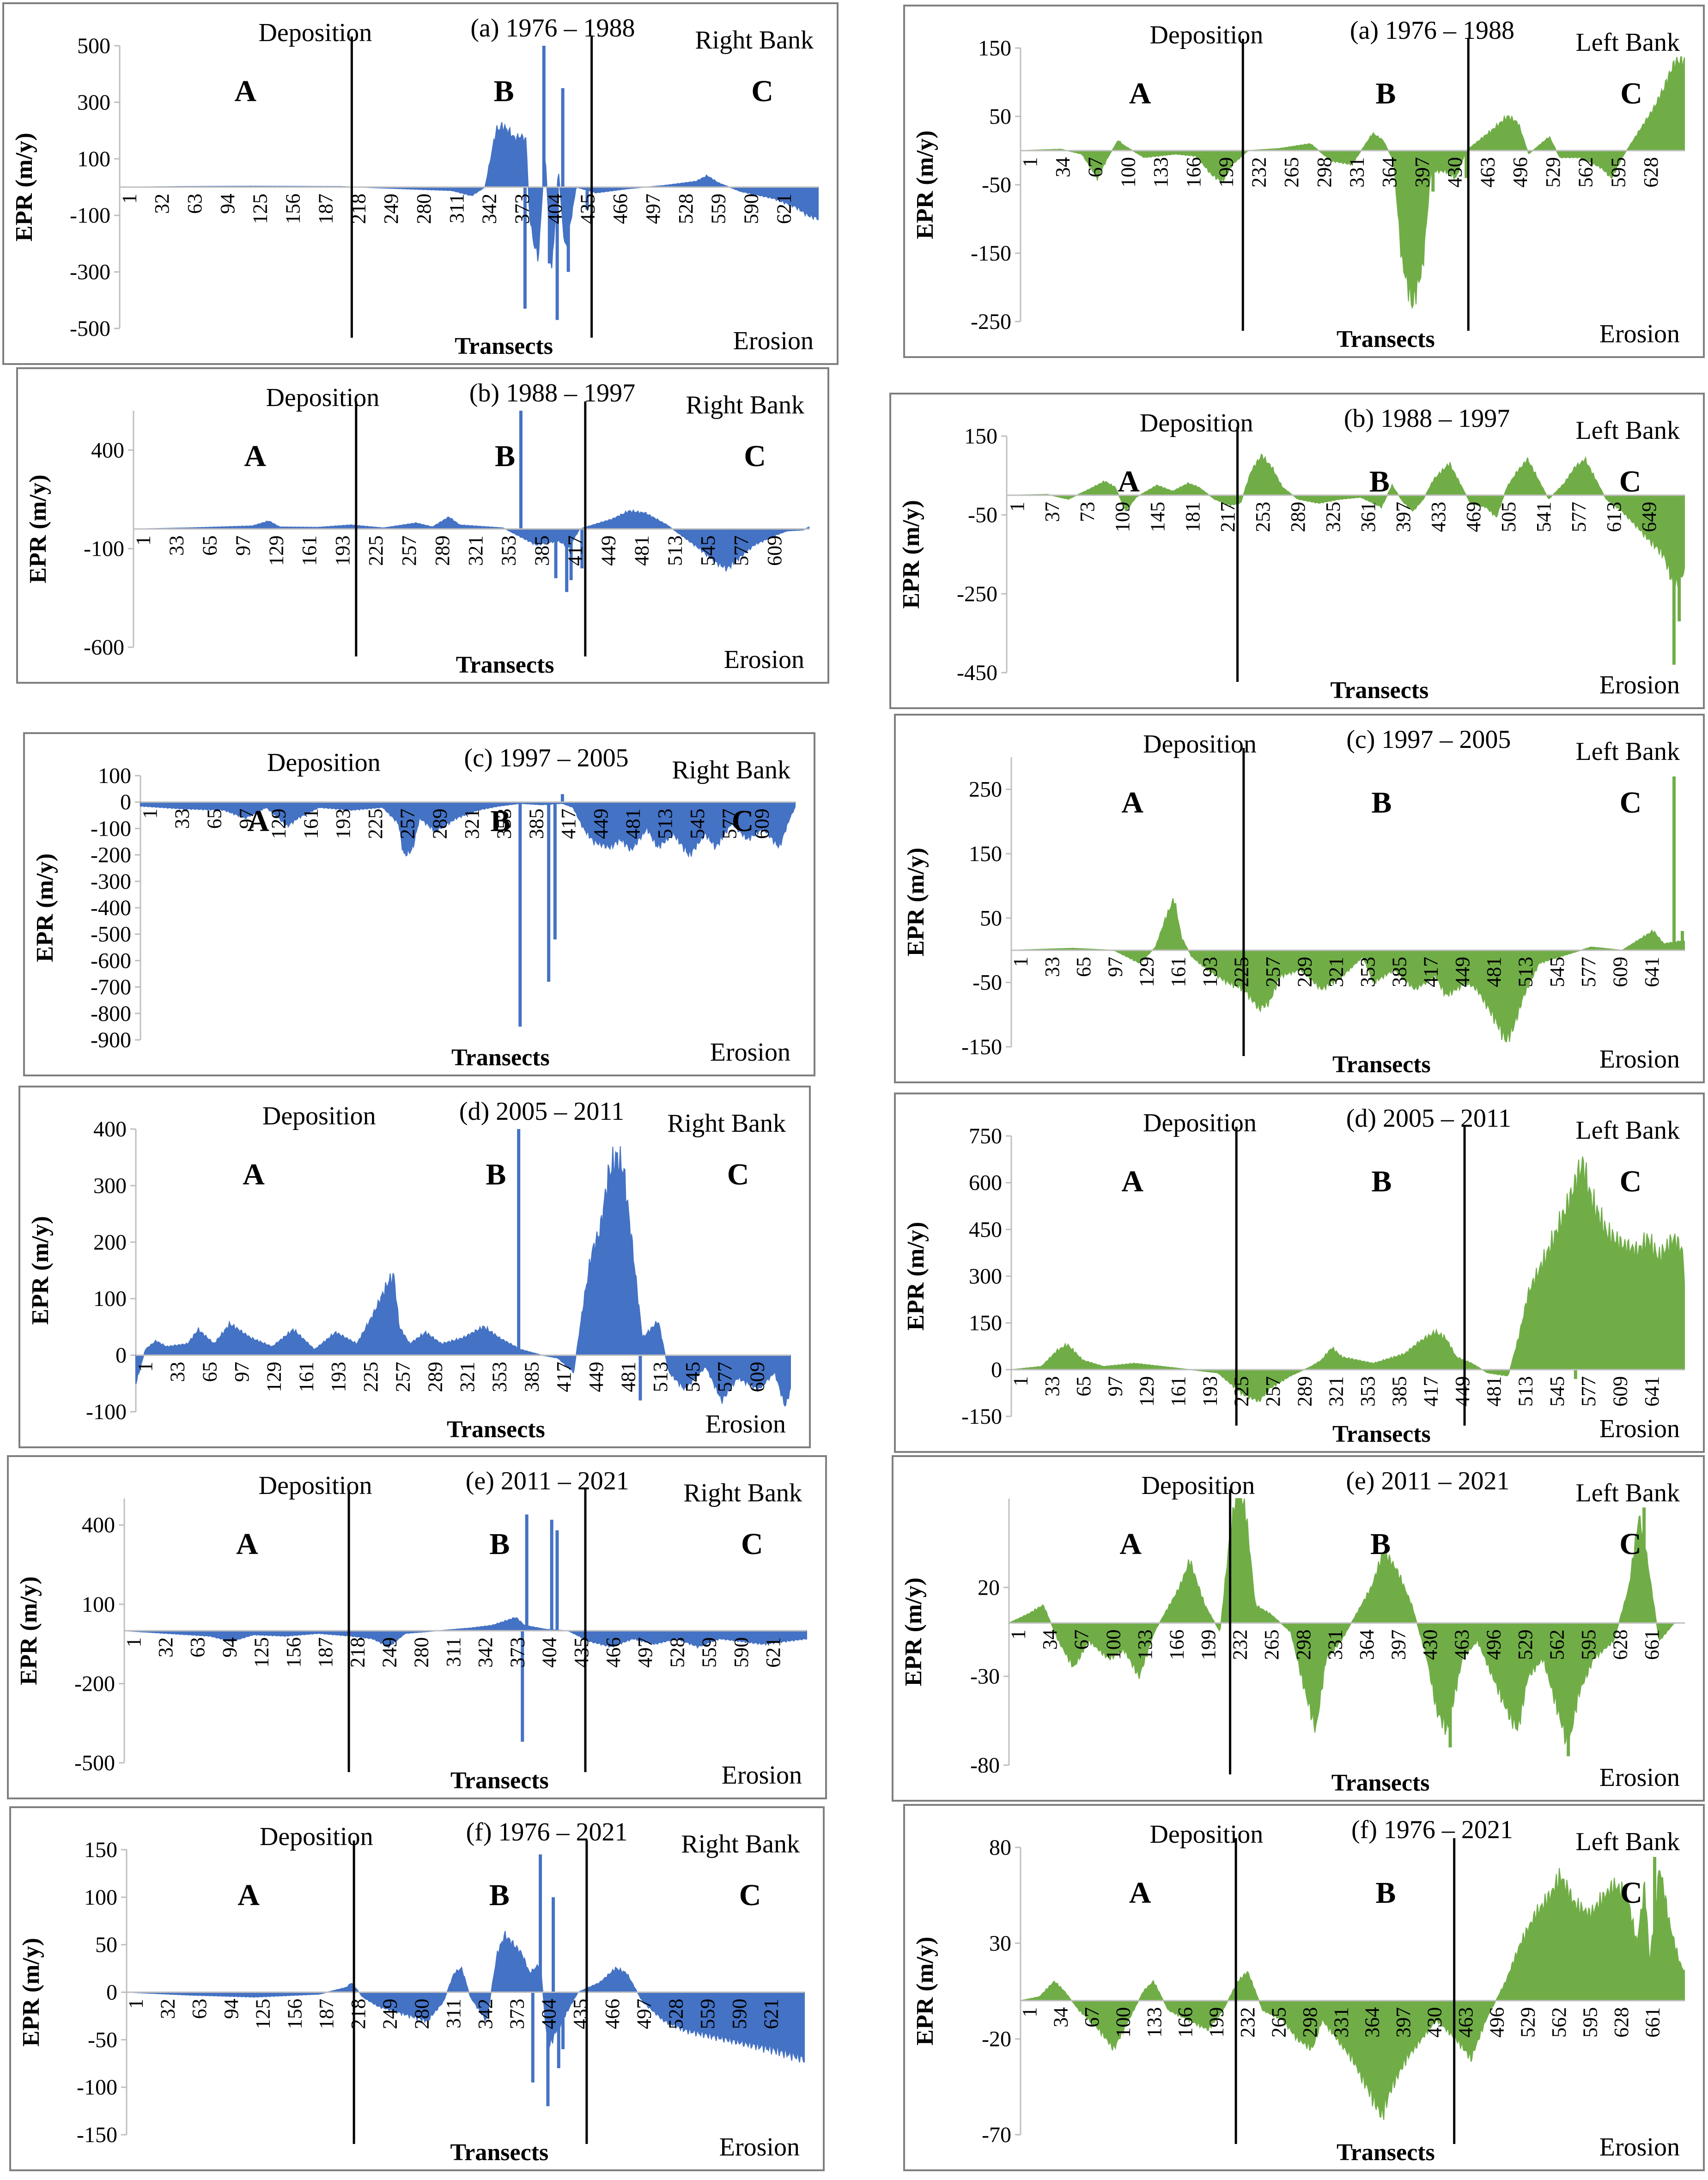  What do you see at coordinates (1208, 1644) in the screenshot?
I see `x-tick-label: 199` at bounding box center [1208, 1644].